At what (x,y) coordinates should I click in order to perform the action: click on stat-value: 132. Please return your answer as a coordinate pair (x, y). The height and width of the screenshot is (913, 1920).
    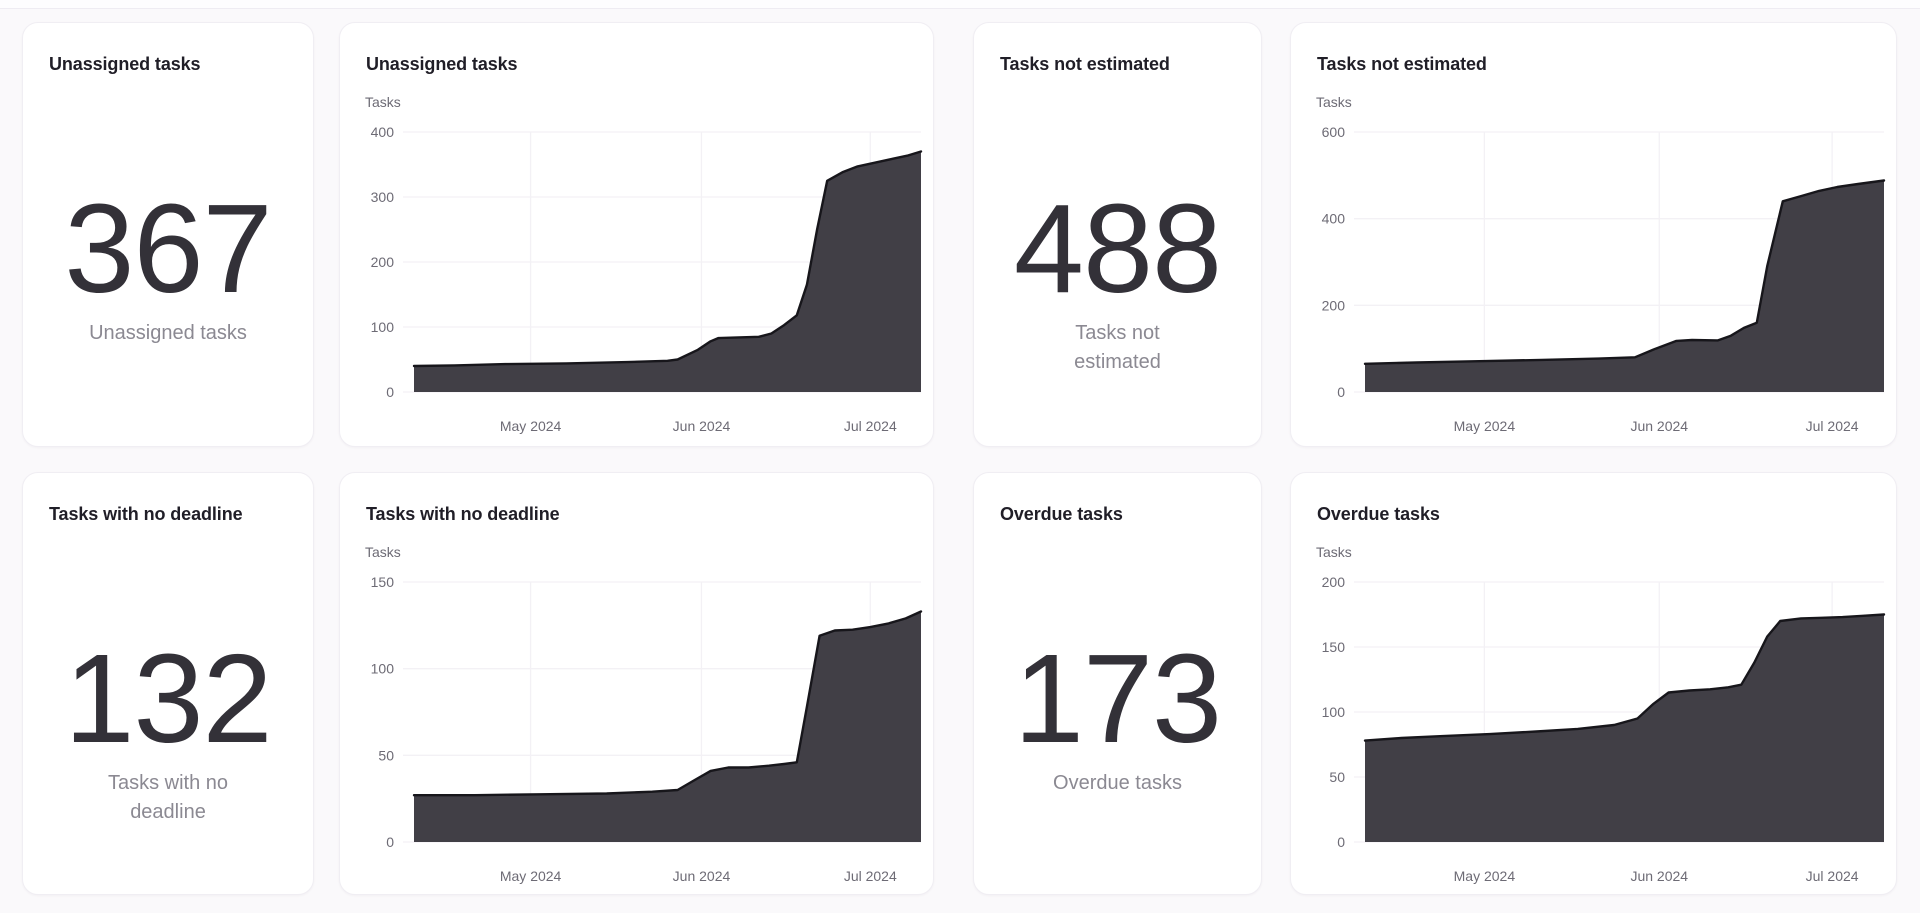
    Looking at the image, I should click on (168, 698).